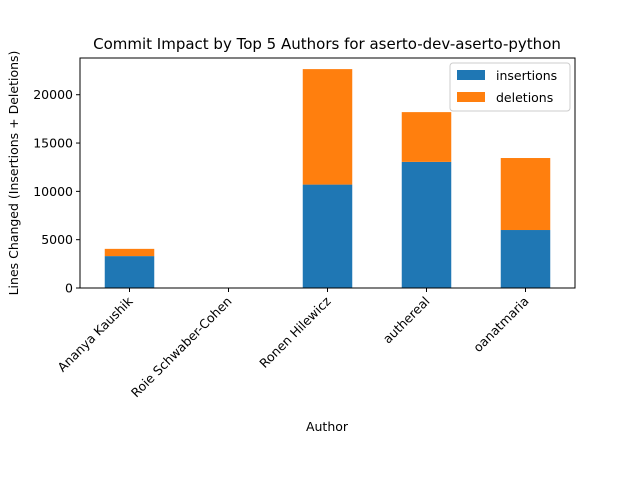 The height and width of the screenshot is (480, 640). What do you see at coordinates (53, 94) in the screenshot?
I see `y-tick-label: 20000` at bounding box center [53, 94].